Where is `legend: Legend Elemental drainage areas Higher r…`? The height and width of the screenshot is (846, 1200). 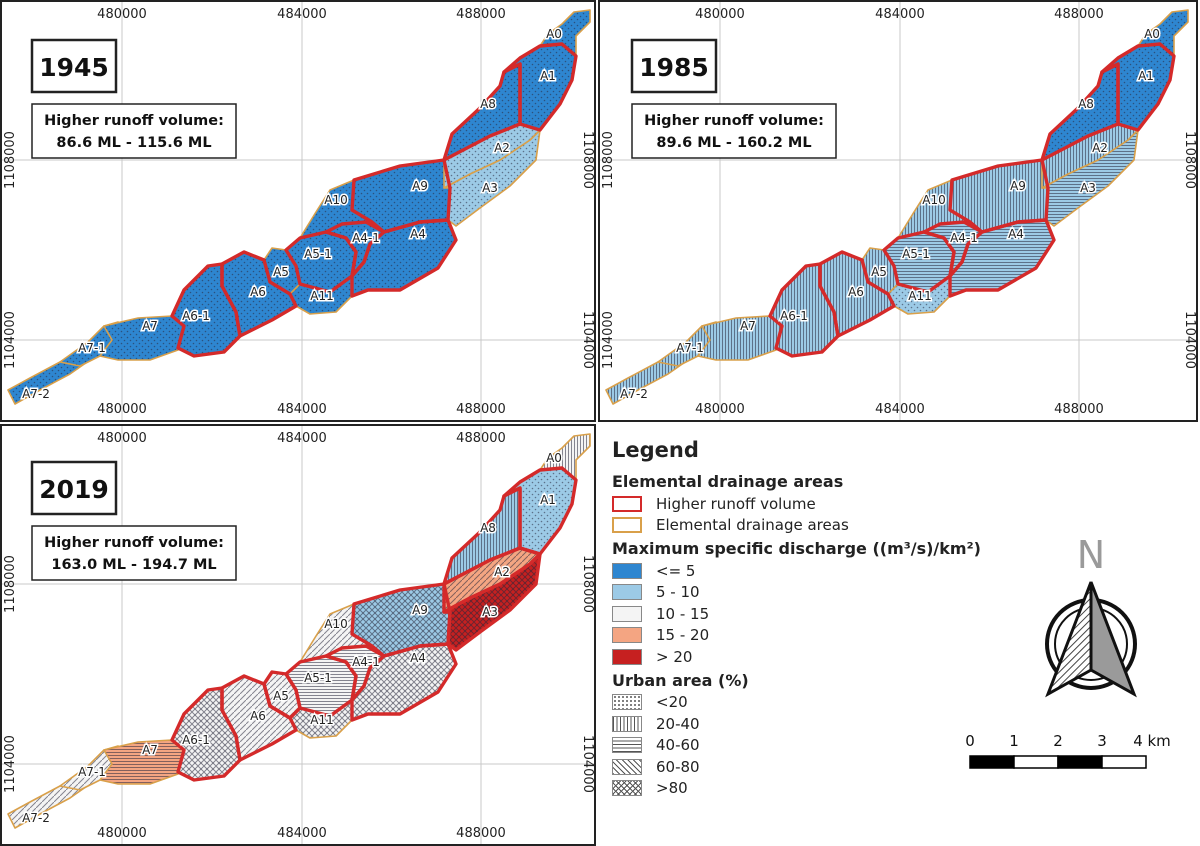
legend: Legend Elemental drainage areas Higher r… is located at coordinates (822, 618).